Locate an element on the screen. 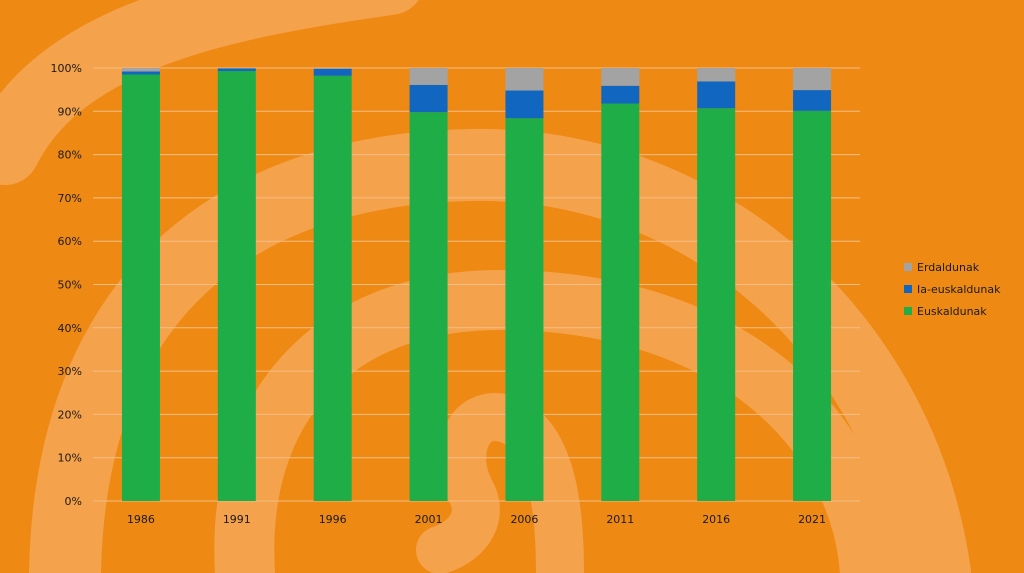  y-tick-label: 60% is located at coordinates (70, 241).